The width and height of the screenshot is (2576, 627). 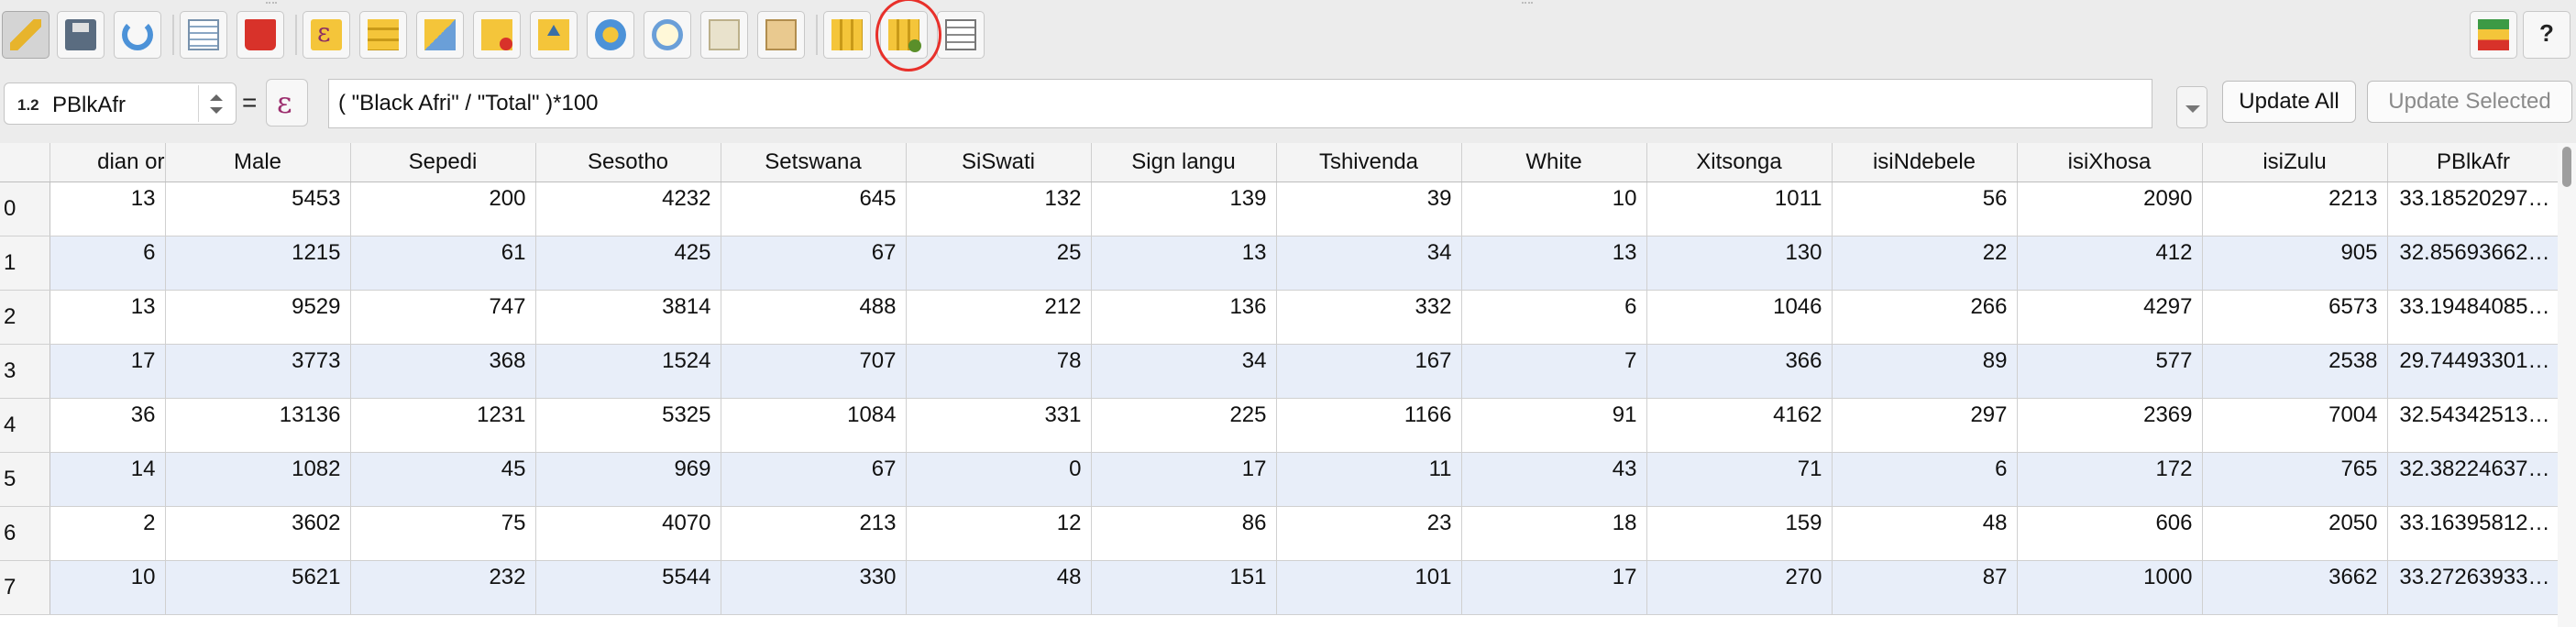 What do you see at coordinates (999, 479) in the screenshot?
I see `table-cell: 0` at bounding box center [999, 479].